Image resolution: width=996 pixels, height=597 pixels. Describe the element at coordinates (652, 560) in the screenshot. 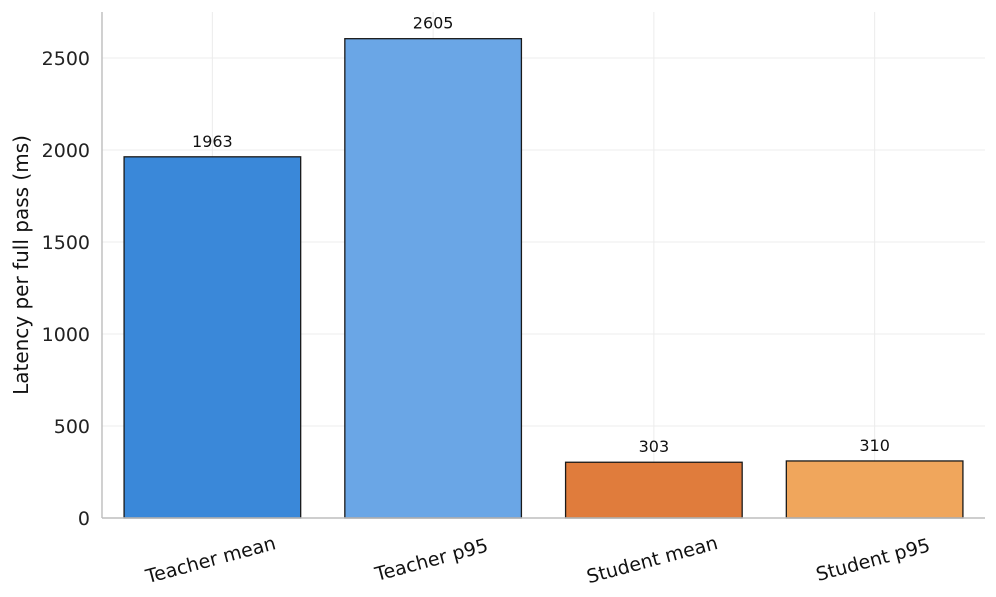

I see `x-tick-label: Student mean` at that location.